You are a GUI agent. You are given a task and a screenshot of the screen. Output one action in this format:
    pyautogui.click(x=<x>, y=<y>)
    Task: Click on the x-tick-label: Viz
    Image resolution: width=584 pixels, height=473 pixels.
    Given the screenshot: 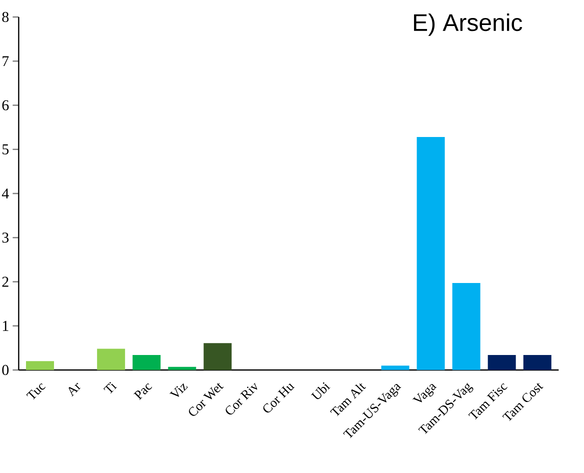 What is the action you would take?
    pyautogui.click(x=179, y=390)
    